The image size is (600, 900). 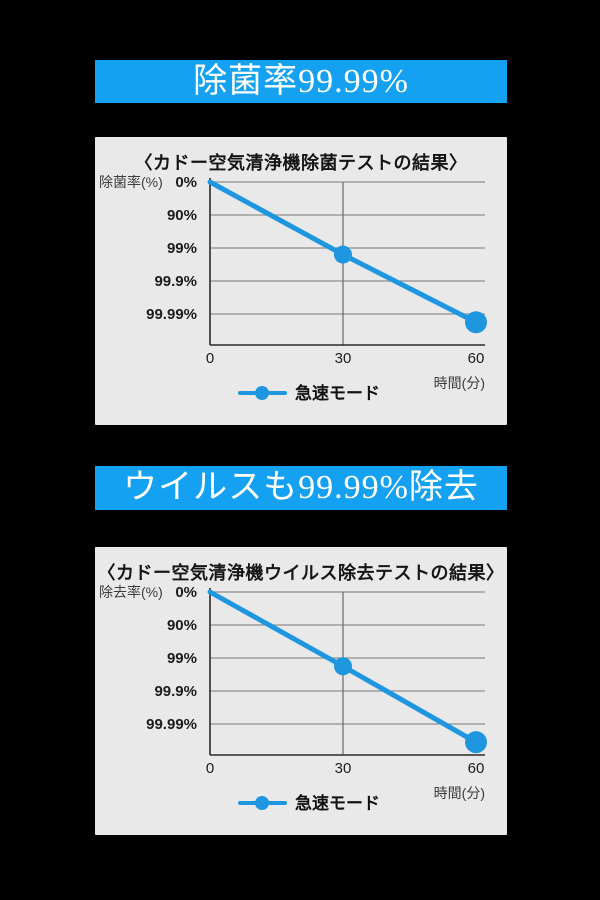 I want to click on headline-banner-sterilization: 除菌率99.99%, so click(x=301, y=81).